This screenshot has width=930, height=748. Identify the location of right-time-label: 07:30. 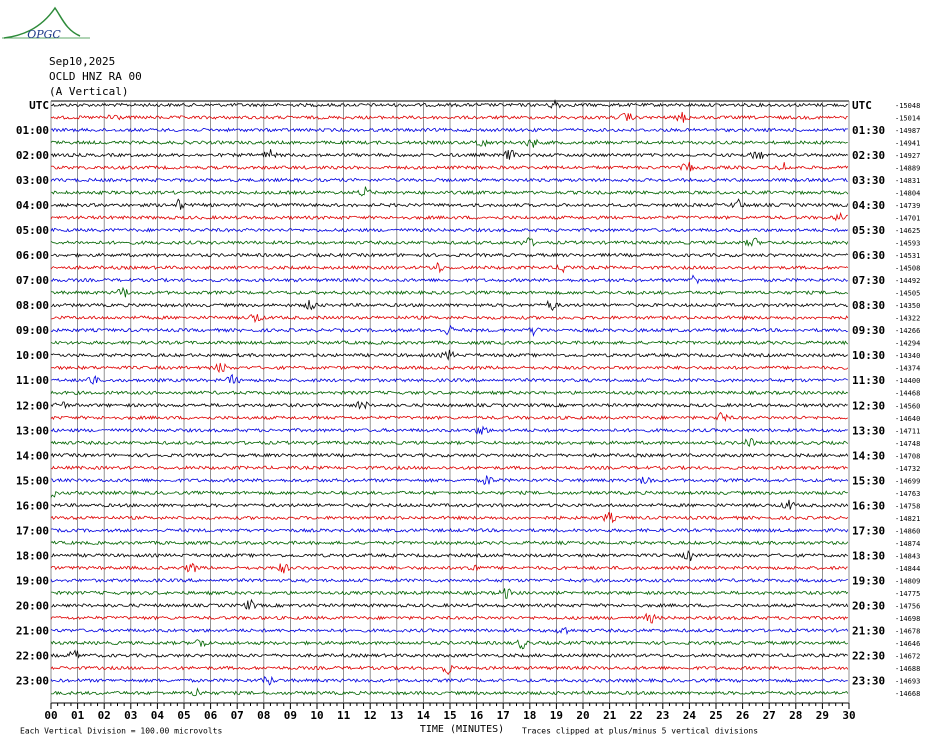
(868, 280).